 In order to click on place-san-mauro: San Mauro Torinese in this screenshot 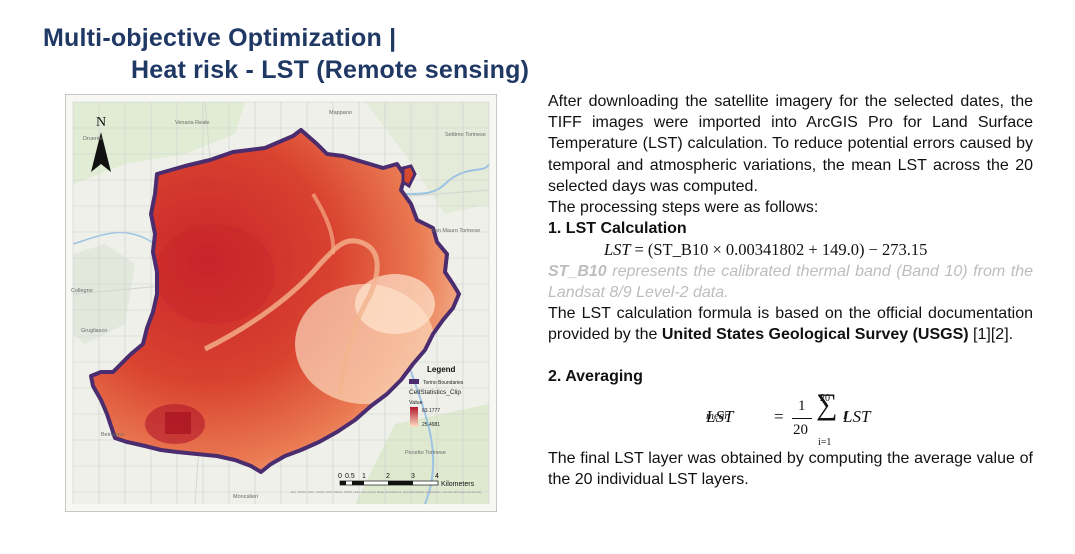, I will do `click(455, 231)`.